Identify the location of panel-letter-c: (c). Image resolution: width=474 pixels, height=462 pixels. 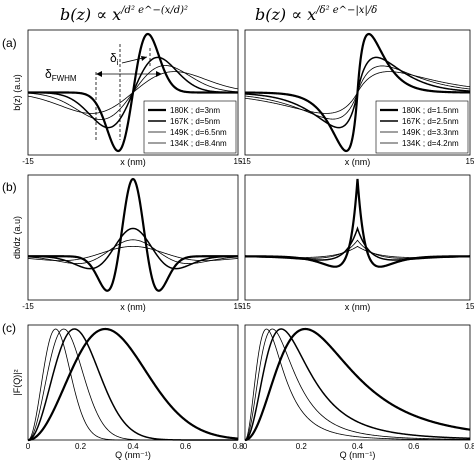
(9, 328).